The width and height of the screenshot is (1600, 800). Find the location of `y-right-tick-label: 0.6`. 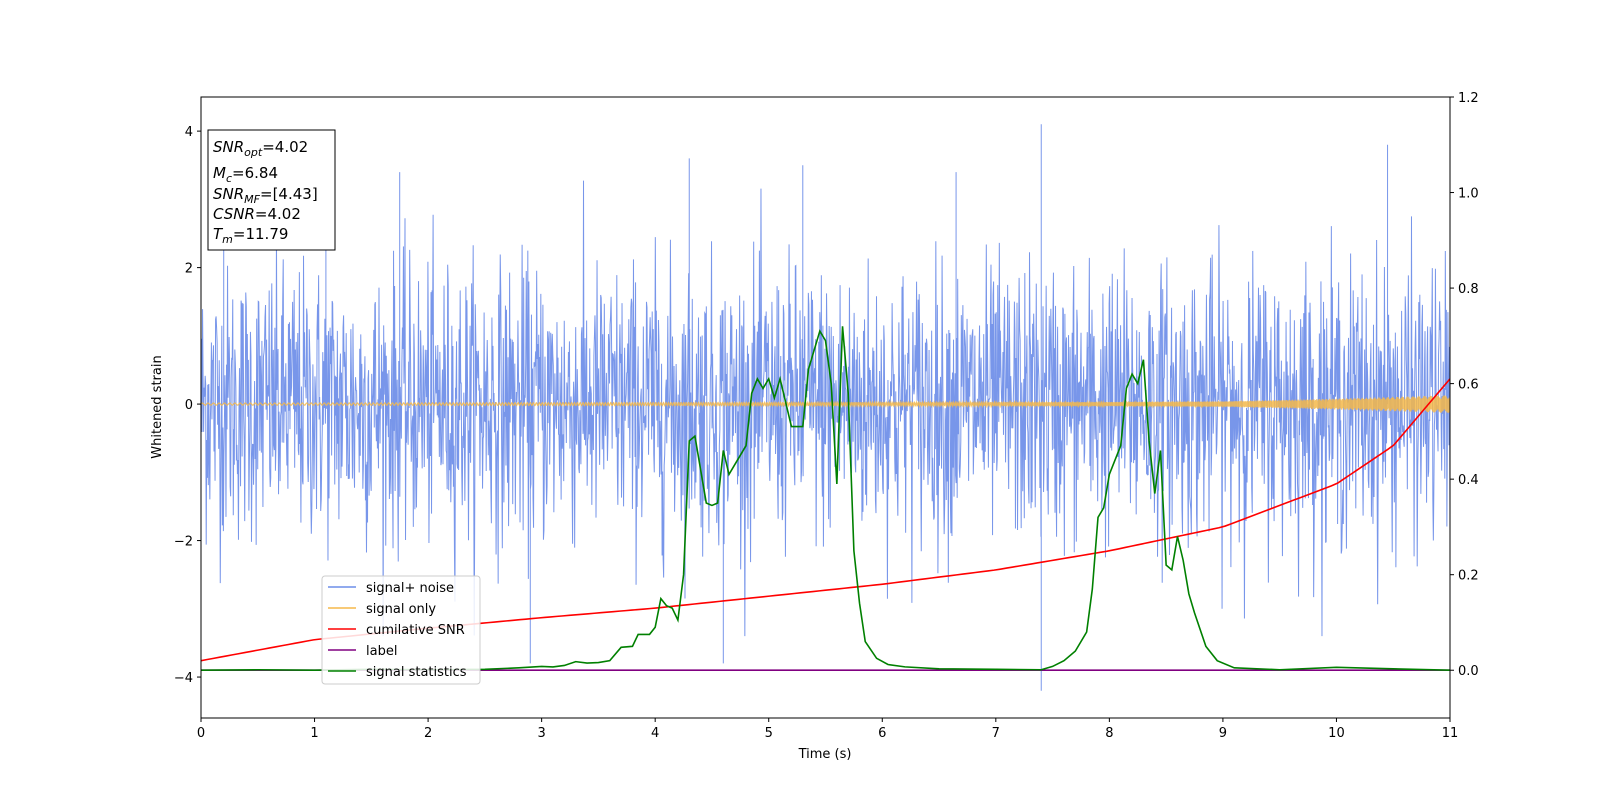

y-right-tick-label: 0.6 is located at coordinates (1468, 385).